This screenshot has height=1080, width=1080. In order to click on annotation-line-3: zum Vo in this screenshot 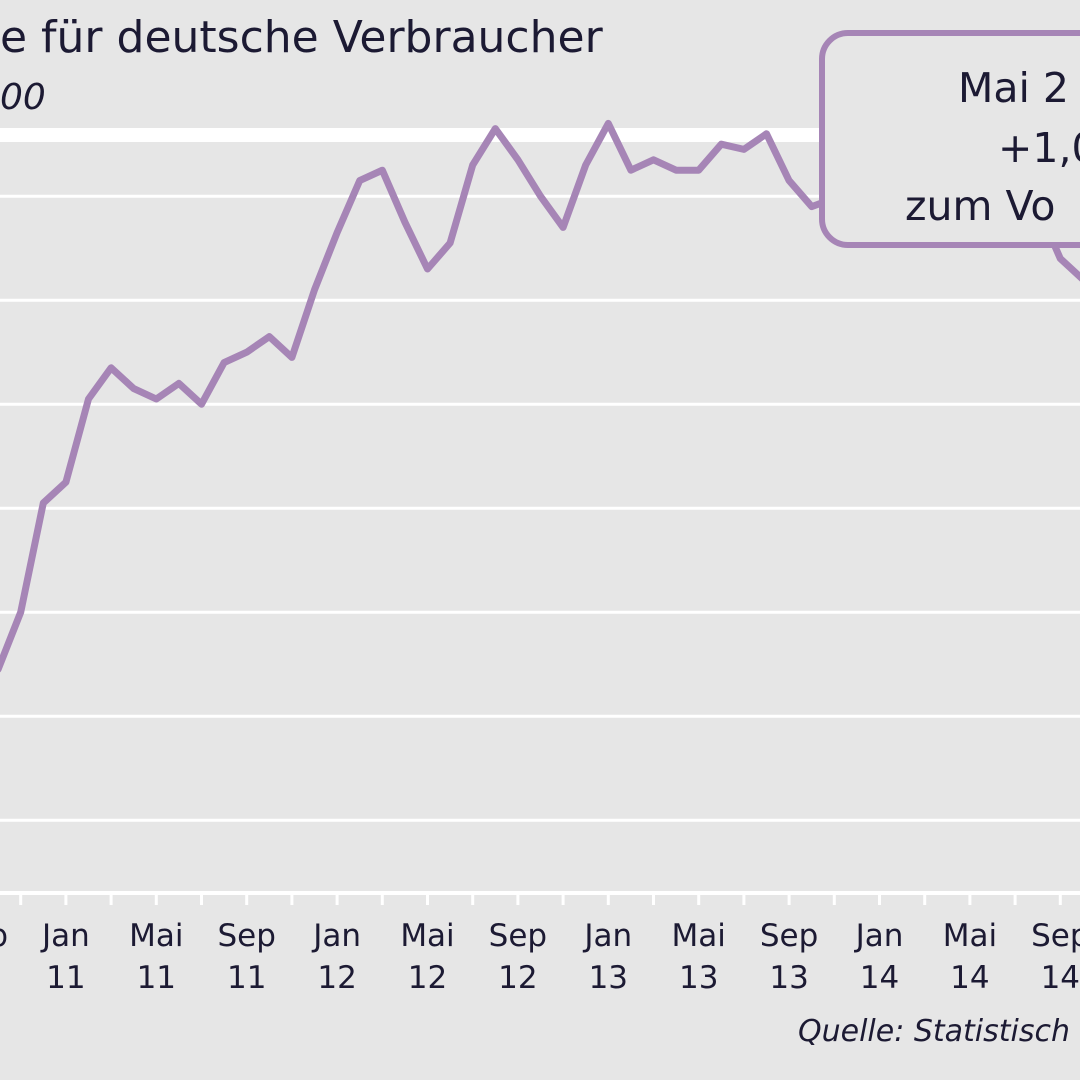, I will do `click(980, 206)`.